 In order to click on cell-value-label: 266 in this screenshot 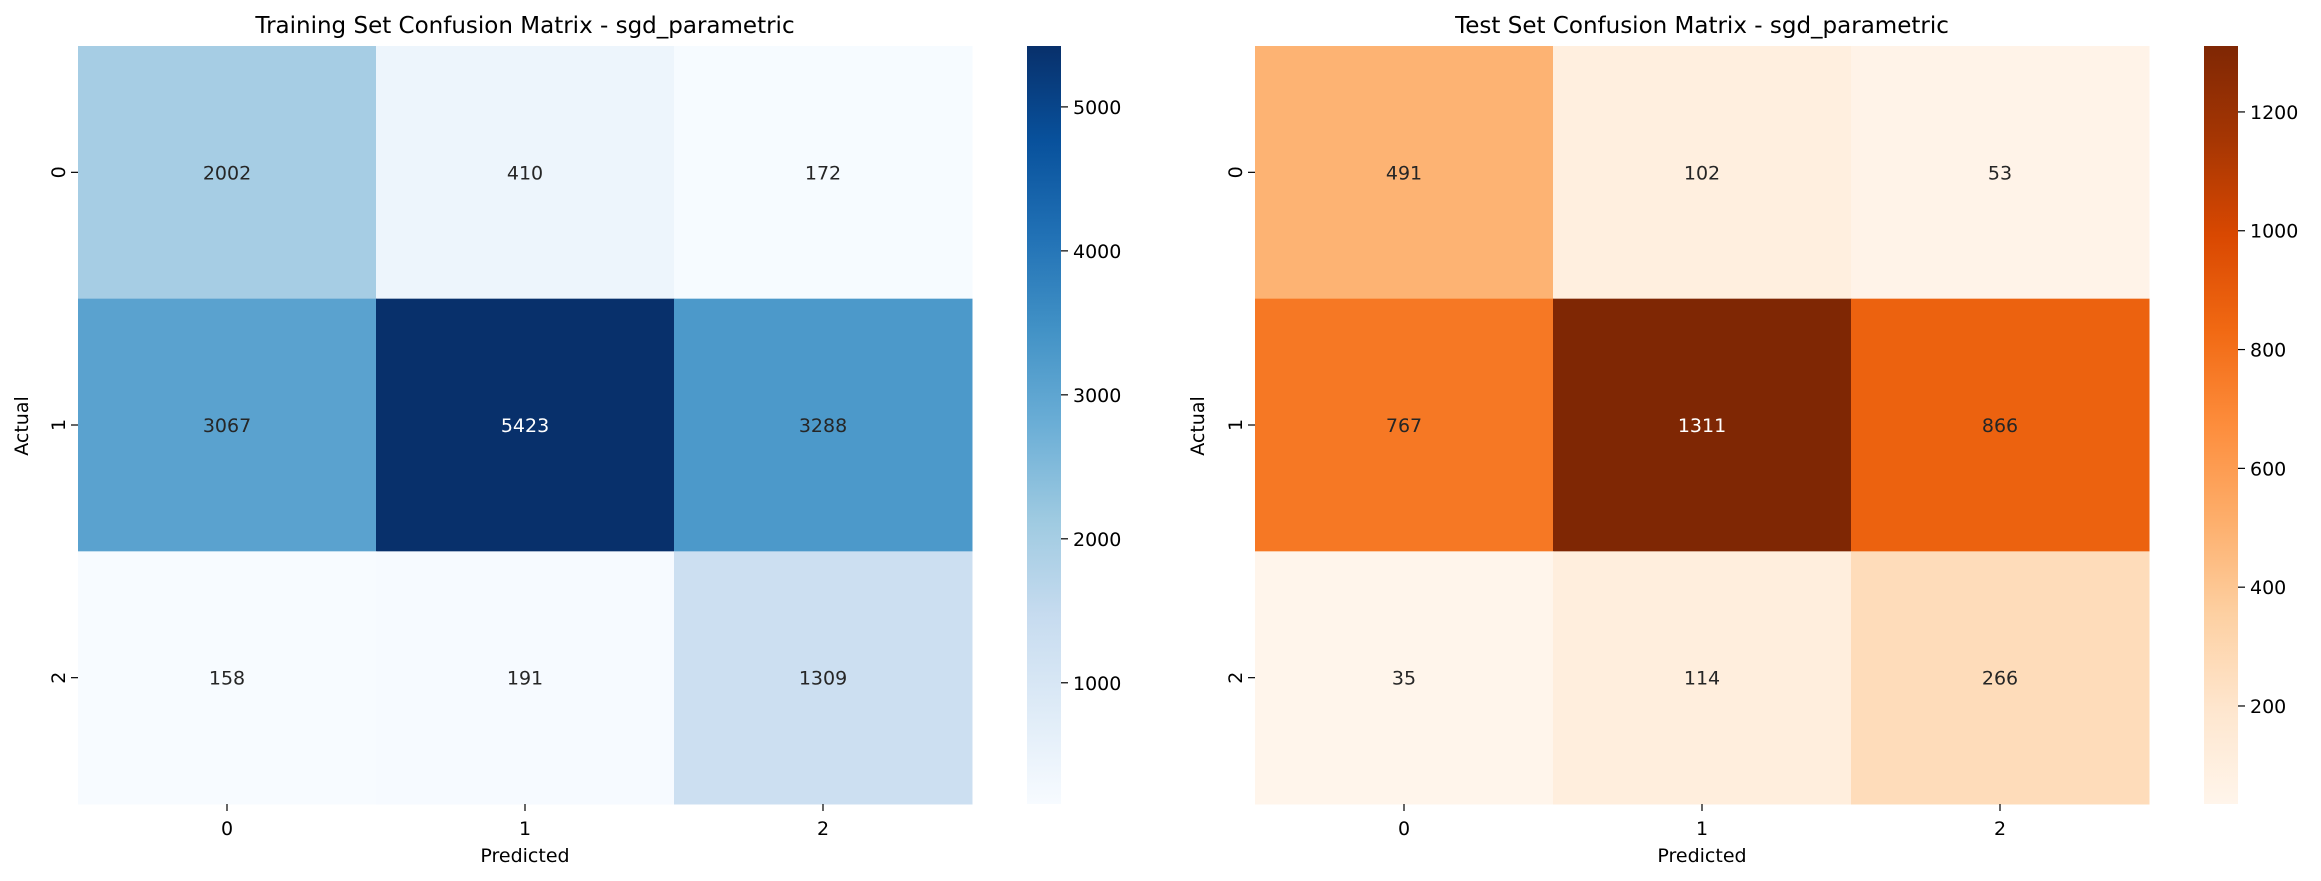, I will do `click(2000, 679)`.